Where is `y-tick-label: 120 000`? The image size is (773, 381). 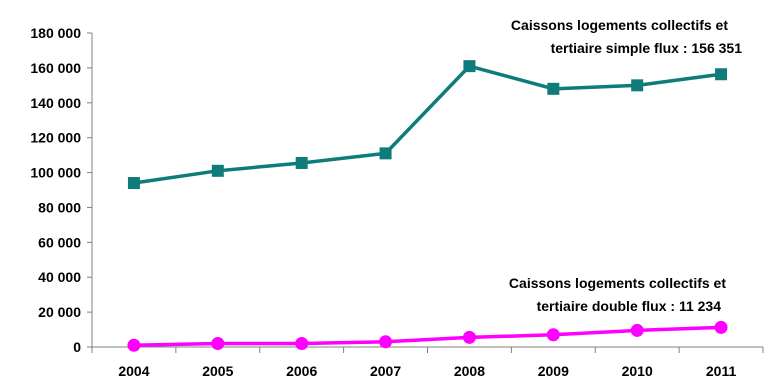
y-tick-label: 120 000 is located at coordinates (55, 138).